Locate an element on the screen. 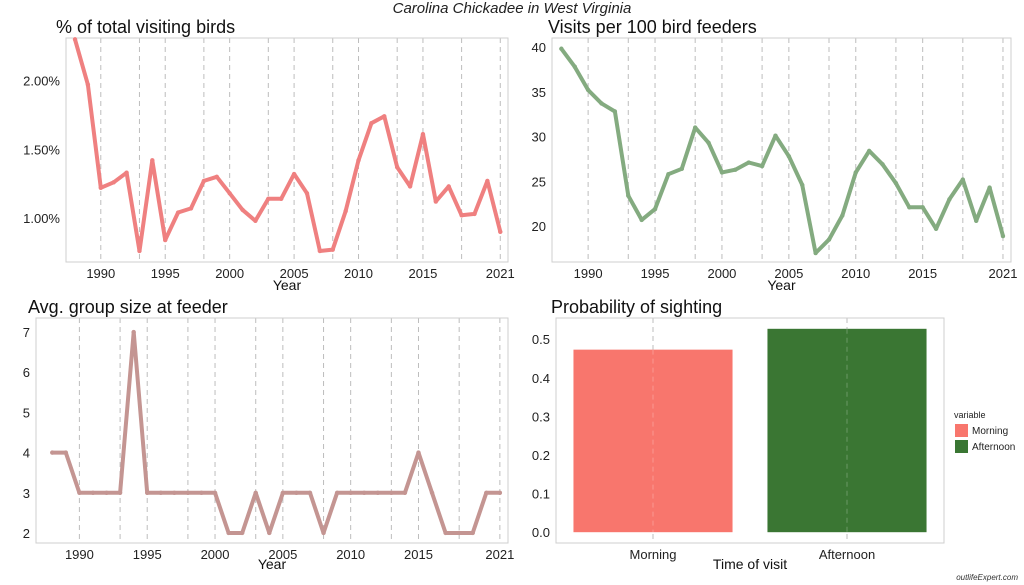  prob-ytick-label: 0.4 is located at coordinates (541, 378).